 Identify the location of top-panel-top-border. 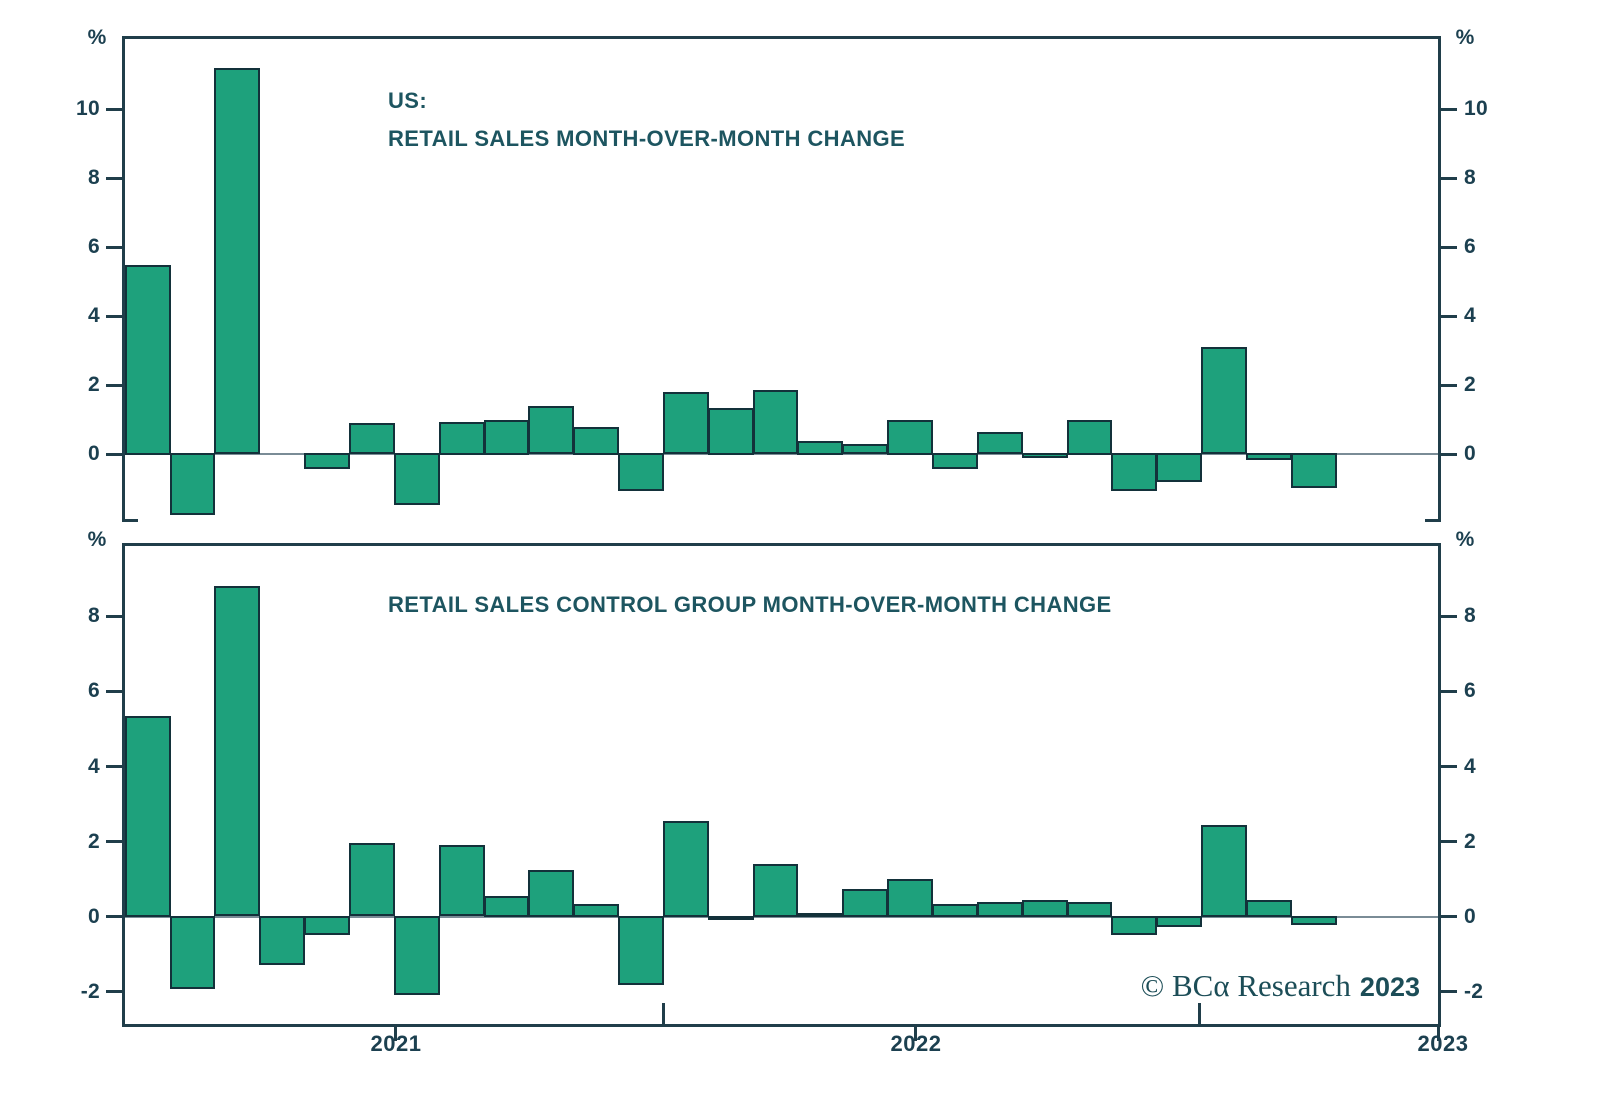
(781, 37).